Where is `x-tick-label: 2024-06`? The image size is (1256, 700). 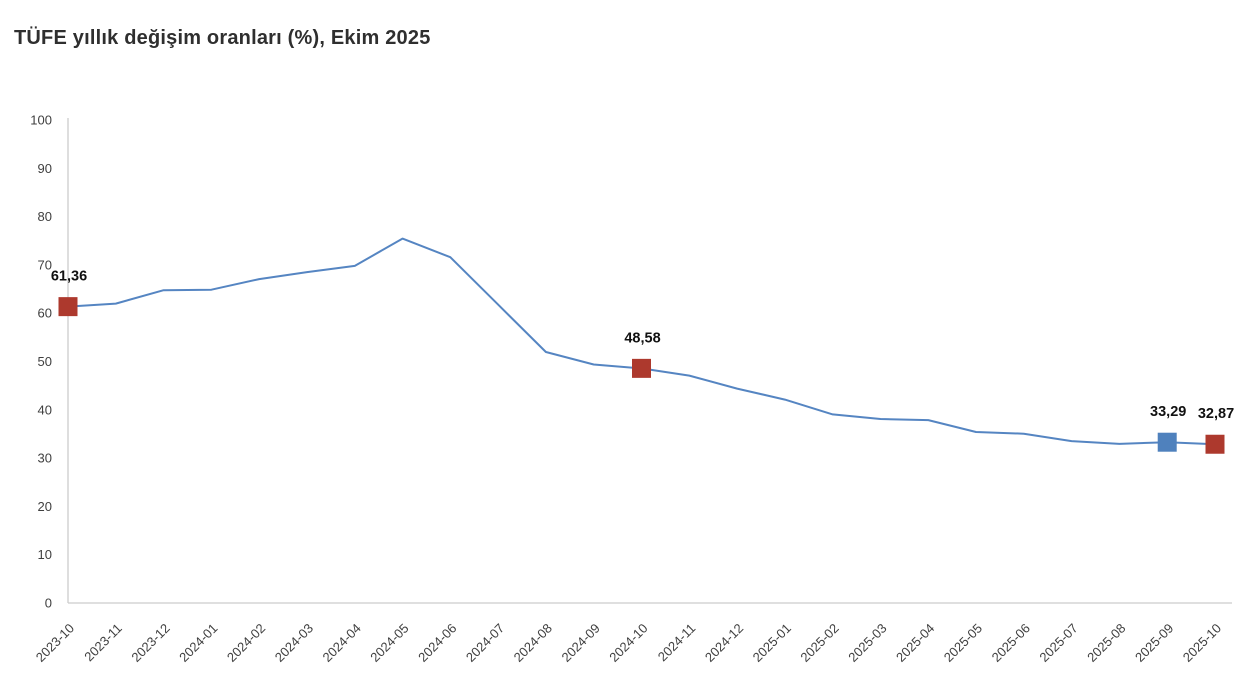 x-tick-label: 2024-06 is located at coordinates (437, 643).